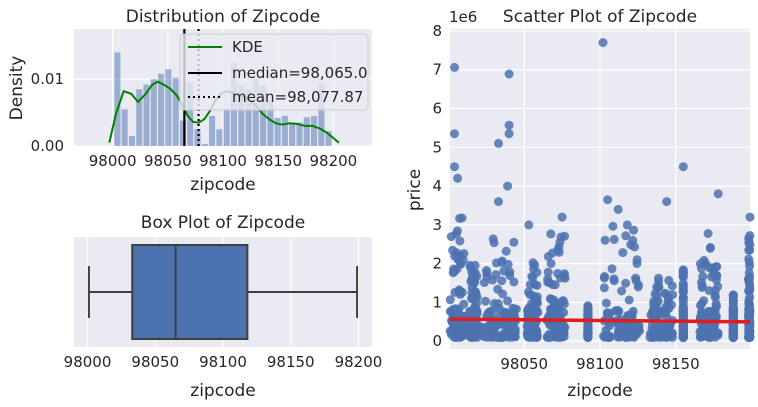  What do you see at coordinates (247, 47) in the screenshot?
I see `legend-kde-label: KDE` at bounding box center [247, 47].